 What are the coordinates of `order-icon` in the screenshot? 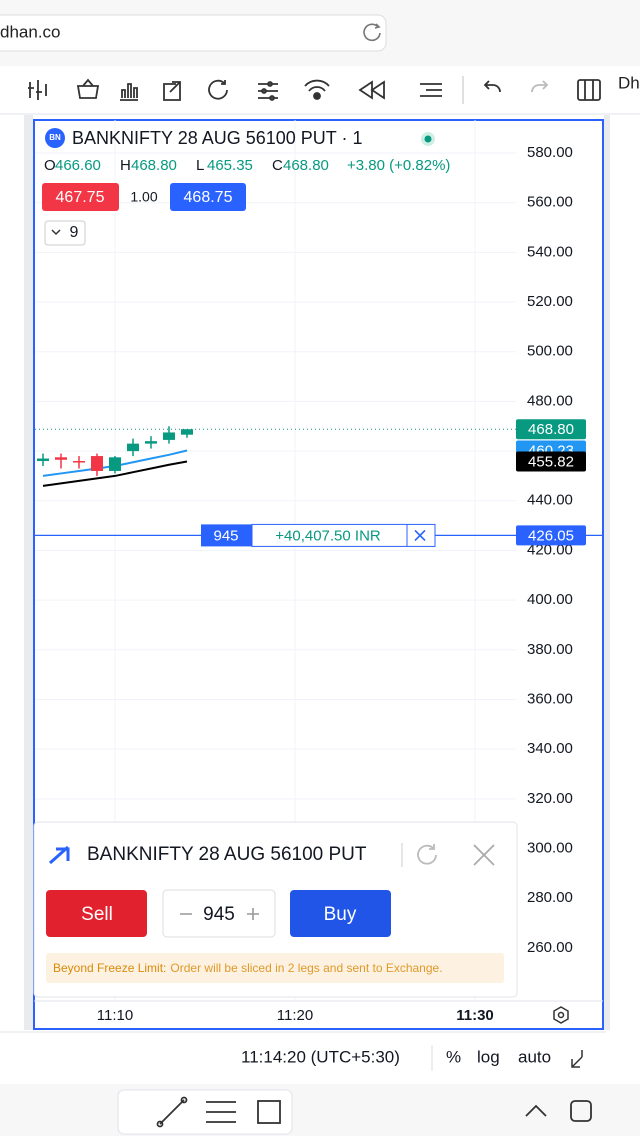 It's located at (59, 855).